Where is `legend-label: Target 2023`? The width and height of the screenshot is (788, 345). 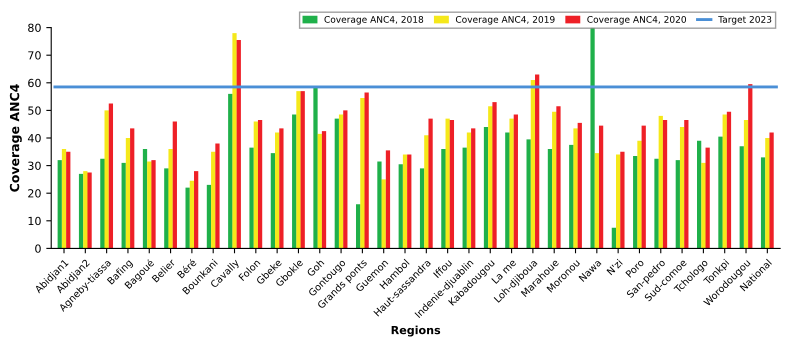 legend-label: Target 2023 is located at coordinates (745, 20).